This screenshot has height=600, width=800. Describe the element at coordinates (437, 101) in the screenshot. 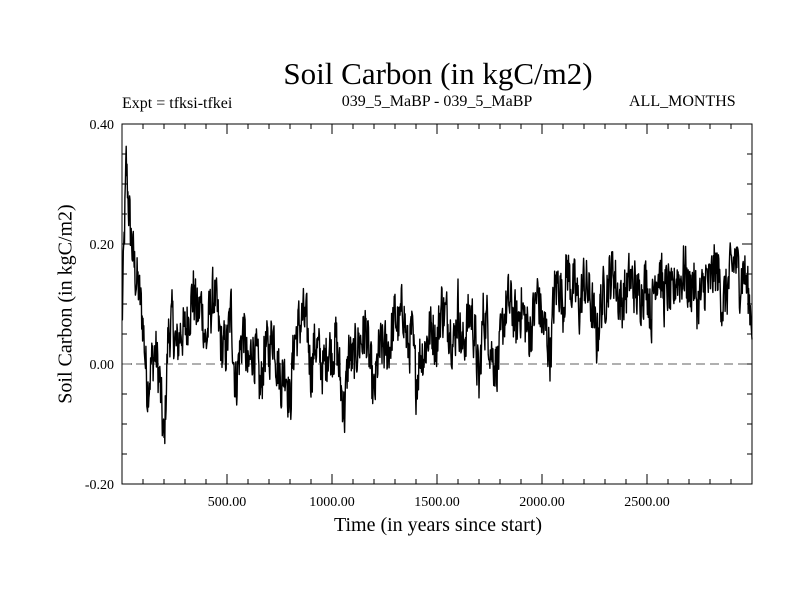

I see `chart-subtitle: 039_5_MaBP - 039_5_MaBP` at that location.